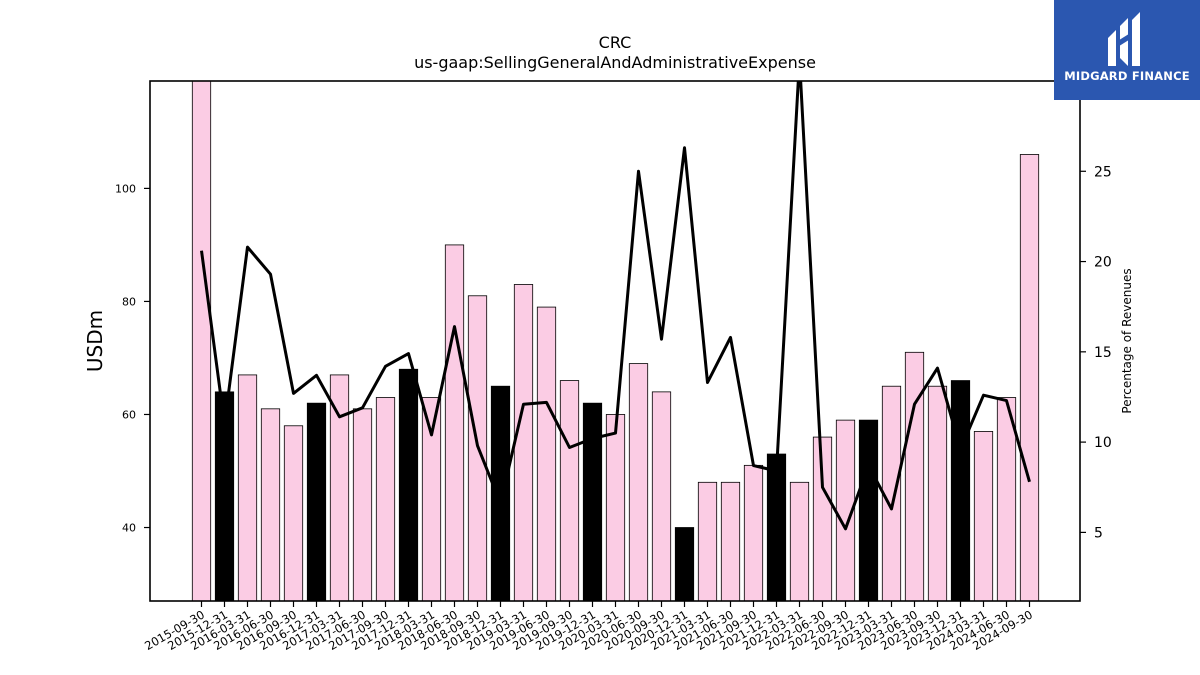 Image resolution: width=1200 pixels, height=675 pixels. Describe the element at coordinates (129, 528) in the screenshot. I see `y-tick-label: 40` at that location.